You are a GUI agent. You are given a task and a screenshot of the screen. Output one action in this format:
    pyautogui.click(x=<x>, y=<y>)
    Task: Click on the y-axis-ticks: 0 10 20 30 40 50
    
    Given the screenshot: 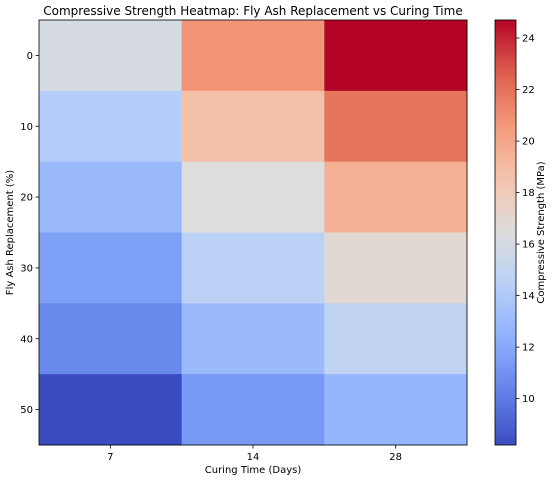 What is the action you would take?
    pyautogui.click(x=29, y=233)
    